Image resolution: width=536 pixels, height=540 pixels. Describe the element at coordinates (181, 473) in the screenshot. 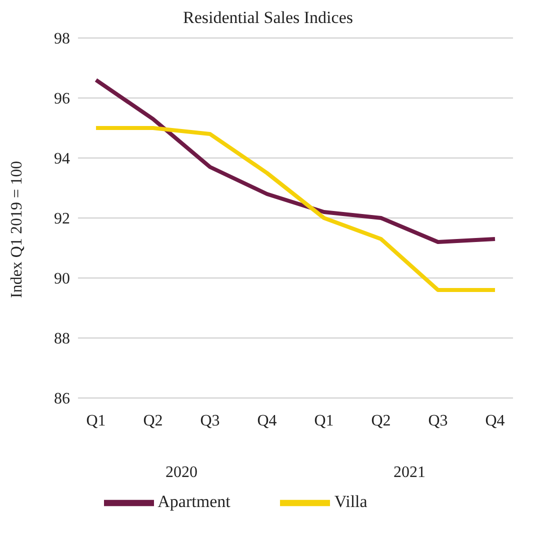

I see `text: 2020` at that location.